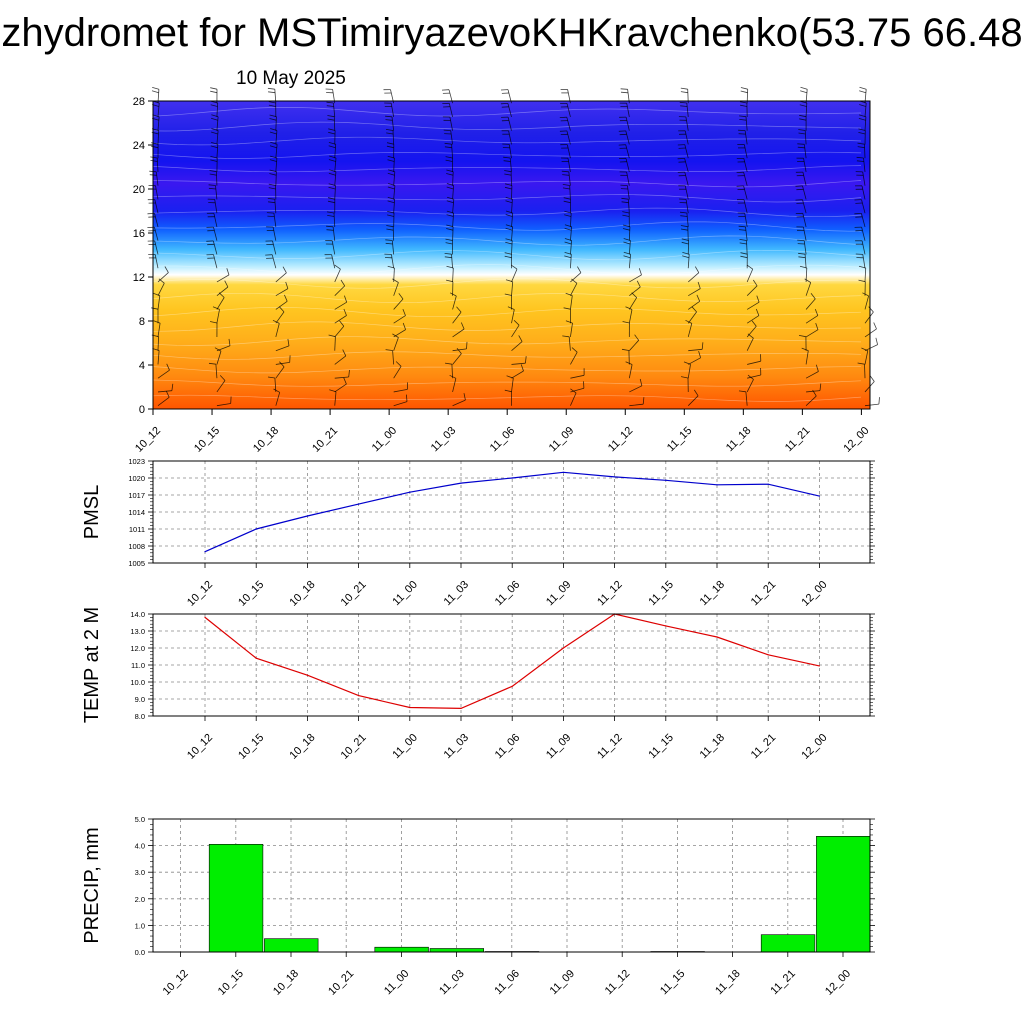 This screenshot has width=1024, height=1024. I want to click on x-tick-label: 11_03, so click(444, 440).